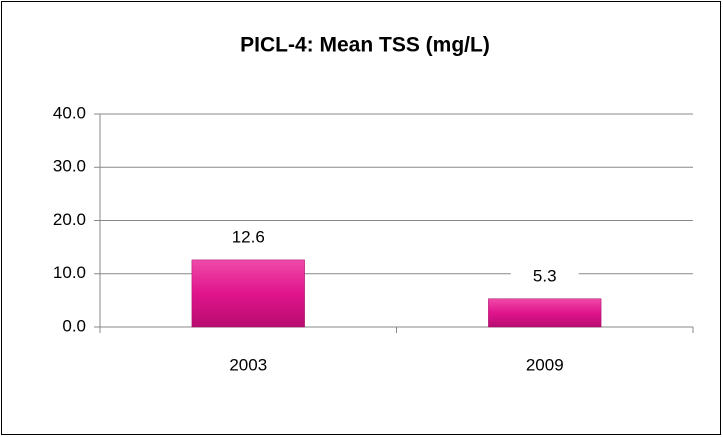 Image resolution: width=723 pixels, height=437 pixels. Describe the element at coordinates (545, 364) in the screenshot. I see `x-tick-label: 2009` at that location.